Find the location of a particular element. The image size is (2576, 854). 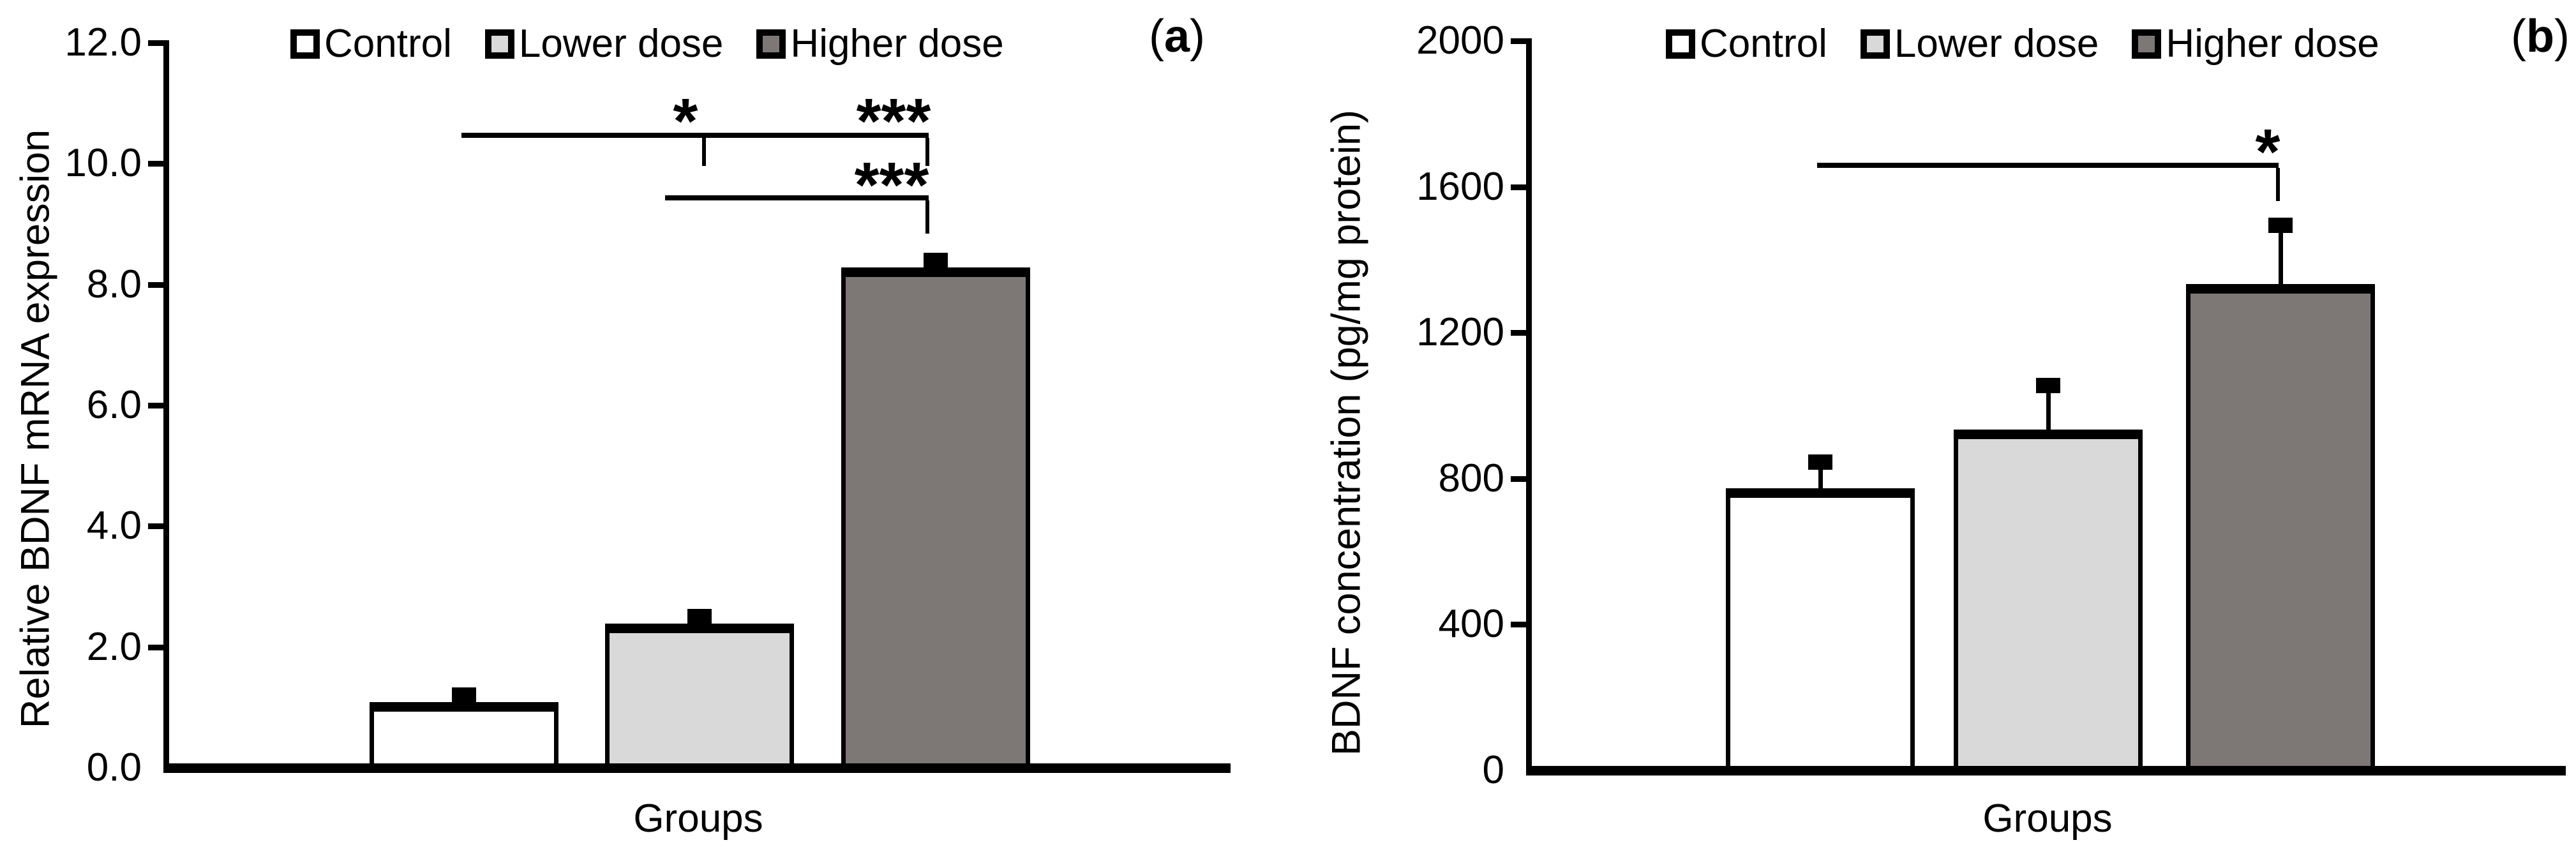

y-axis-title: BDNF concentration (pg/mg protein) is located at coordinates (1346, 433).